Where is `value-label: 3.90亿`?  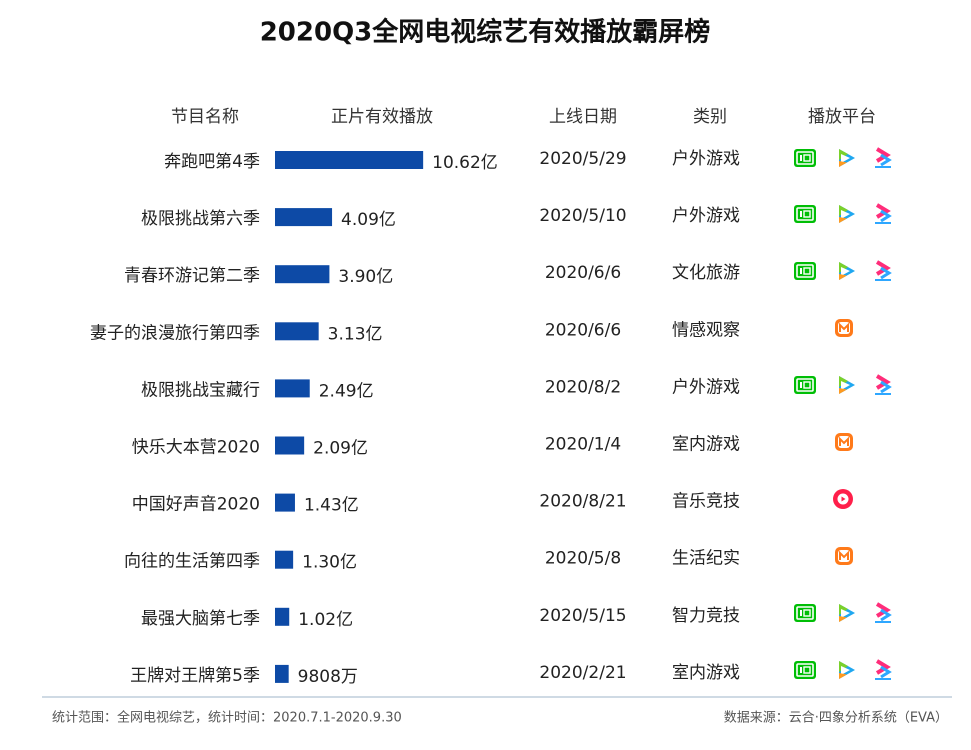
value-label: 3.90亿 is located at coordinates (365, 277).